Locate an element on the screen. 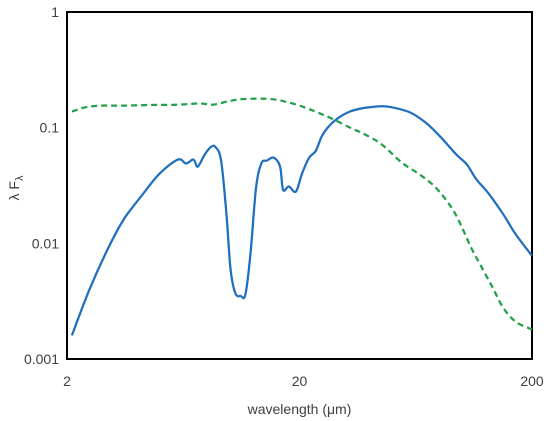  svg-text: λ Fλ is located at coordinates (16, 187).